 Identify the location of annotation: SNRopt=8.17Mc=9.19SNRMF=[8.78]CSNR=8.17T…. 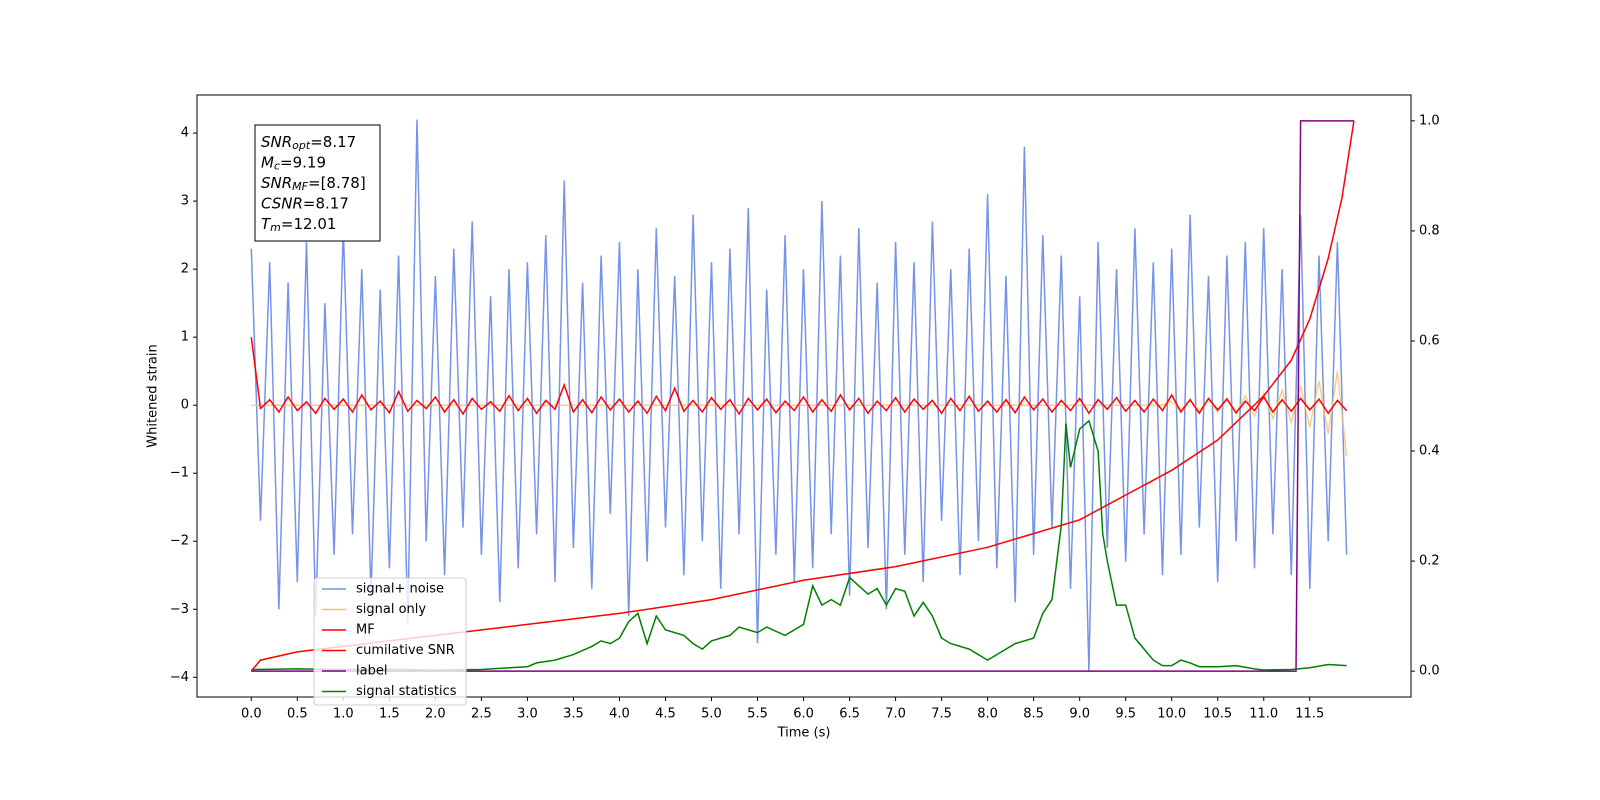
(317, 183).